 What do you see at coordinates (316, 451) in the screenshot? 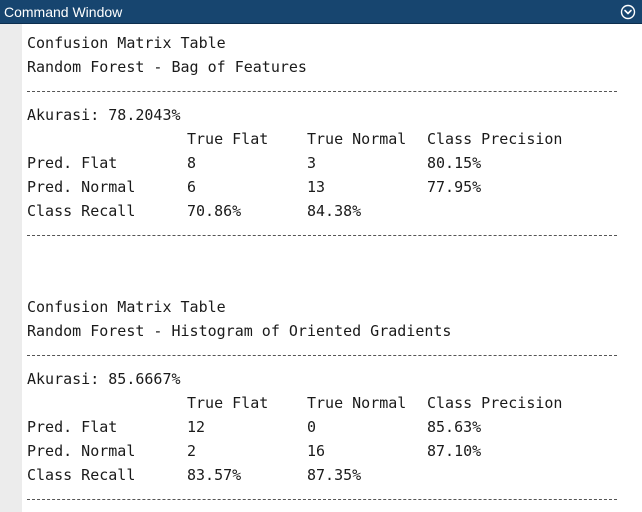
I see `table-cell: 16` at bounding box center [316, 451].